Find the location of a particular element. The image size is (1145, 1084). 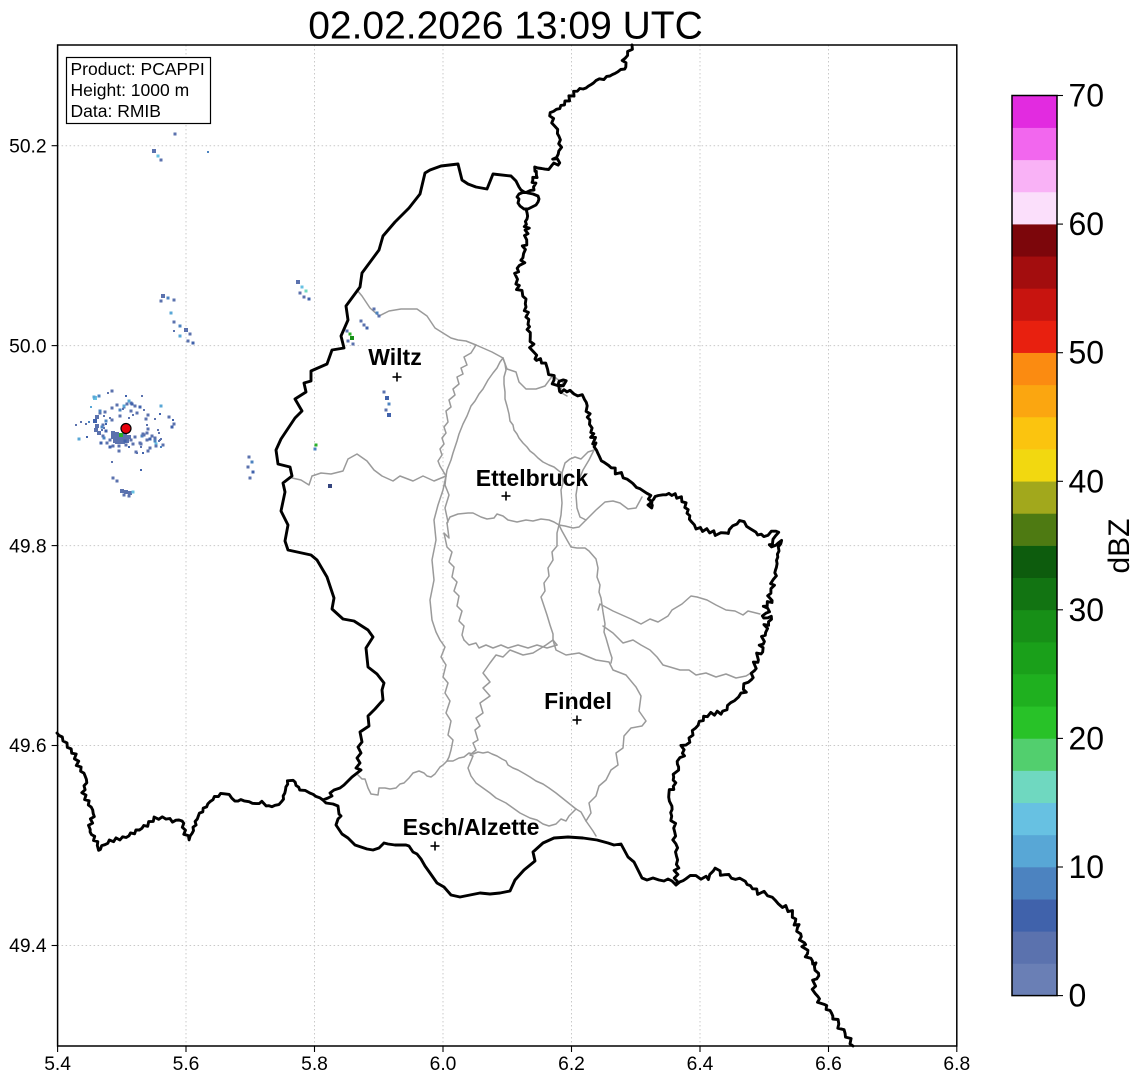

svg-text: 6.2 is located at coordinates (571, 1064).